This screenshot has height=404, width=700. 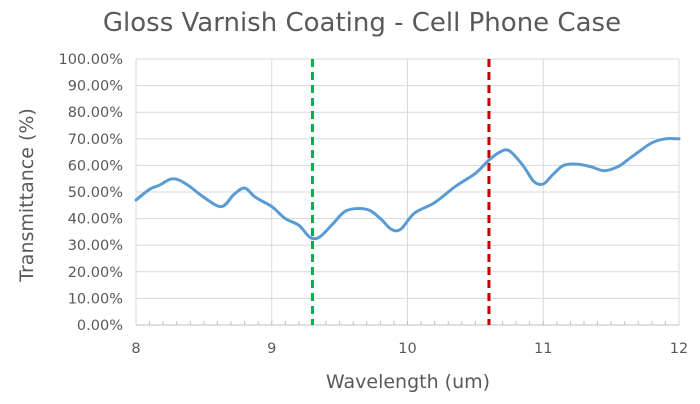 What do you see at coordinates (407, 349) in the screenshot?
I see `x-tick-label-2: 10` at bounding box center [407, 349].